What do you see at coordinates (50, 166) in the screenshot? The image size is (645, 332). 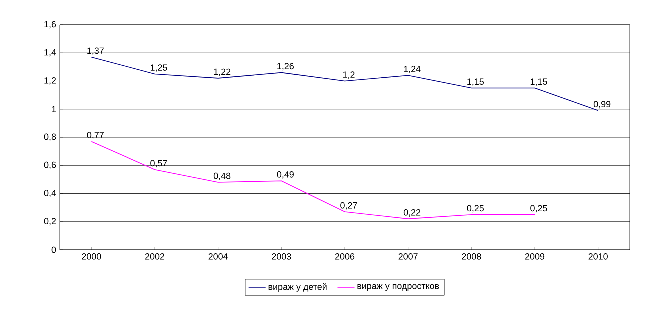 I see `y-tick-label: 0,6` at bounding box center [50, 166].